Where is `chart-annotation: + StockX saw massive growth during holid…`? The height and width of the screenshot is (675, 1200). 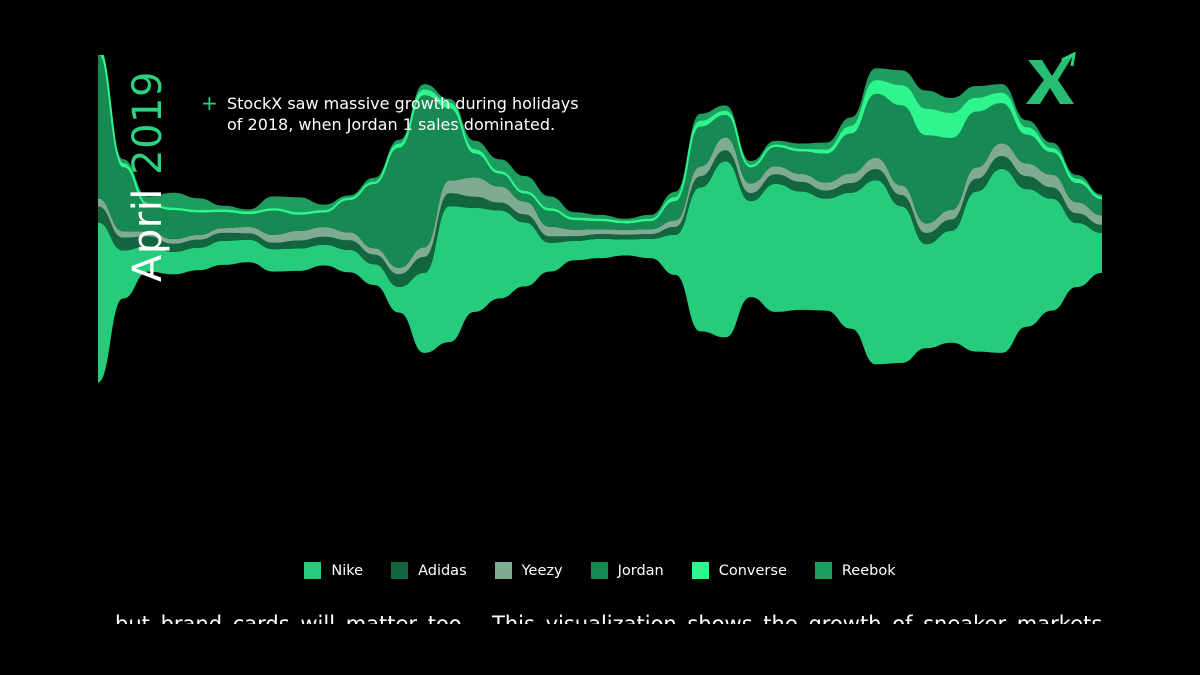 chart-annotation: + StockX saw massive growth during holid… is located at coordinates (396, 114).